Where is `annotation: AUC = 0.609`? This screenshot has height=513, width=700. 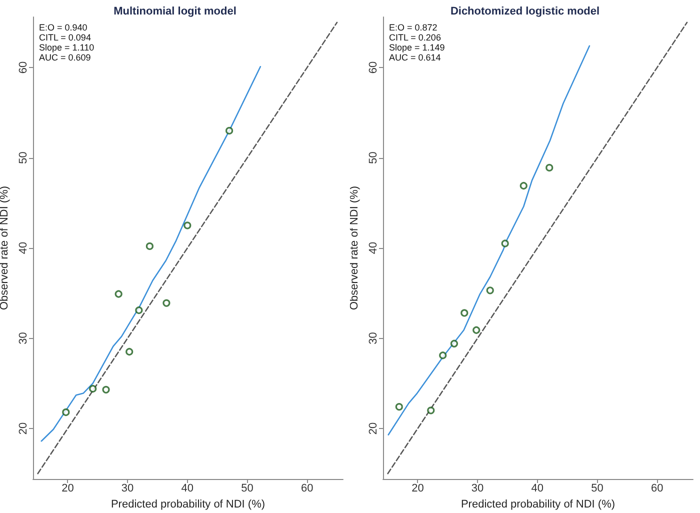
annotation: AUC = 0.609 is located at coordinates (65, 57).